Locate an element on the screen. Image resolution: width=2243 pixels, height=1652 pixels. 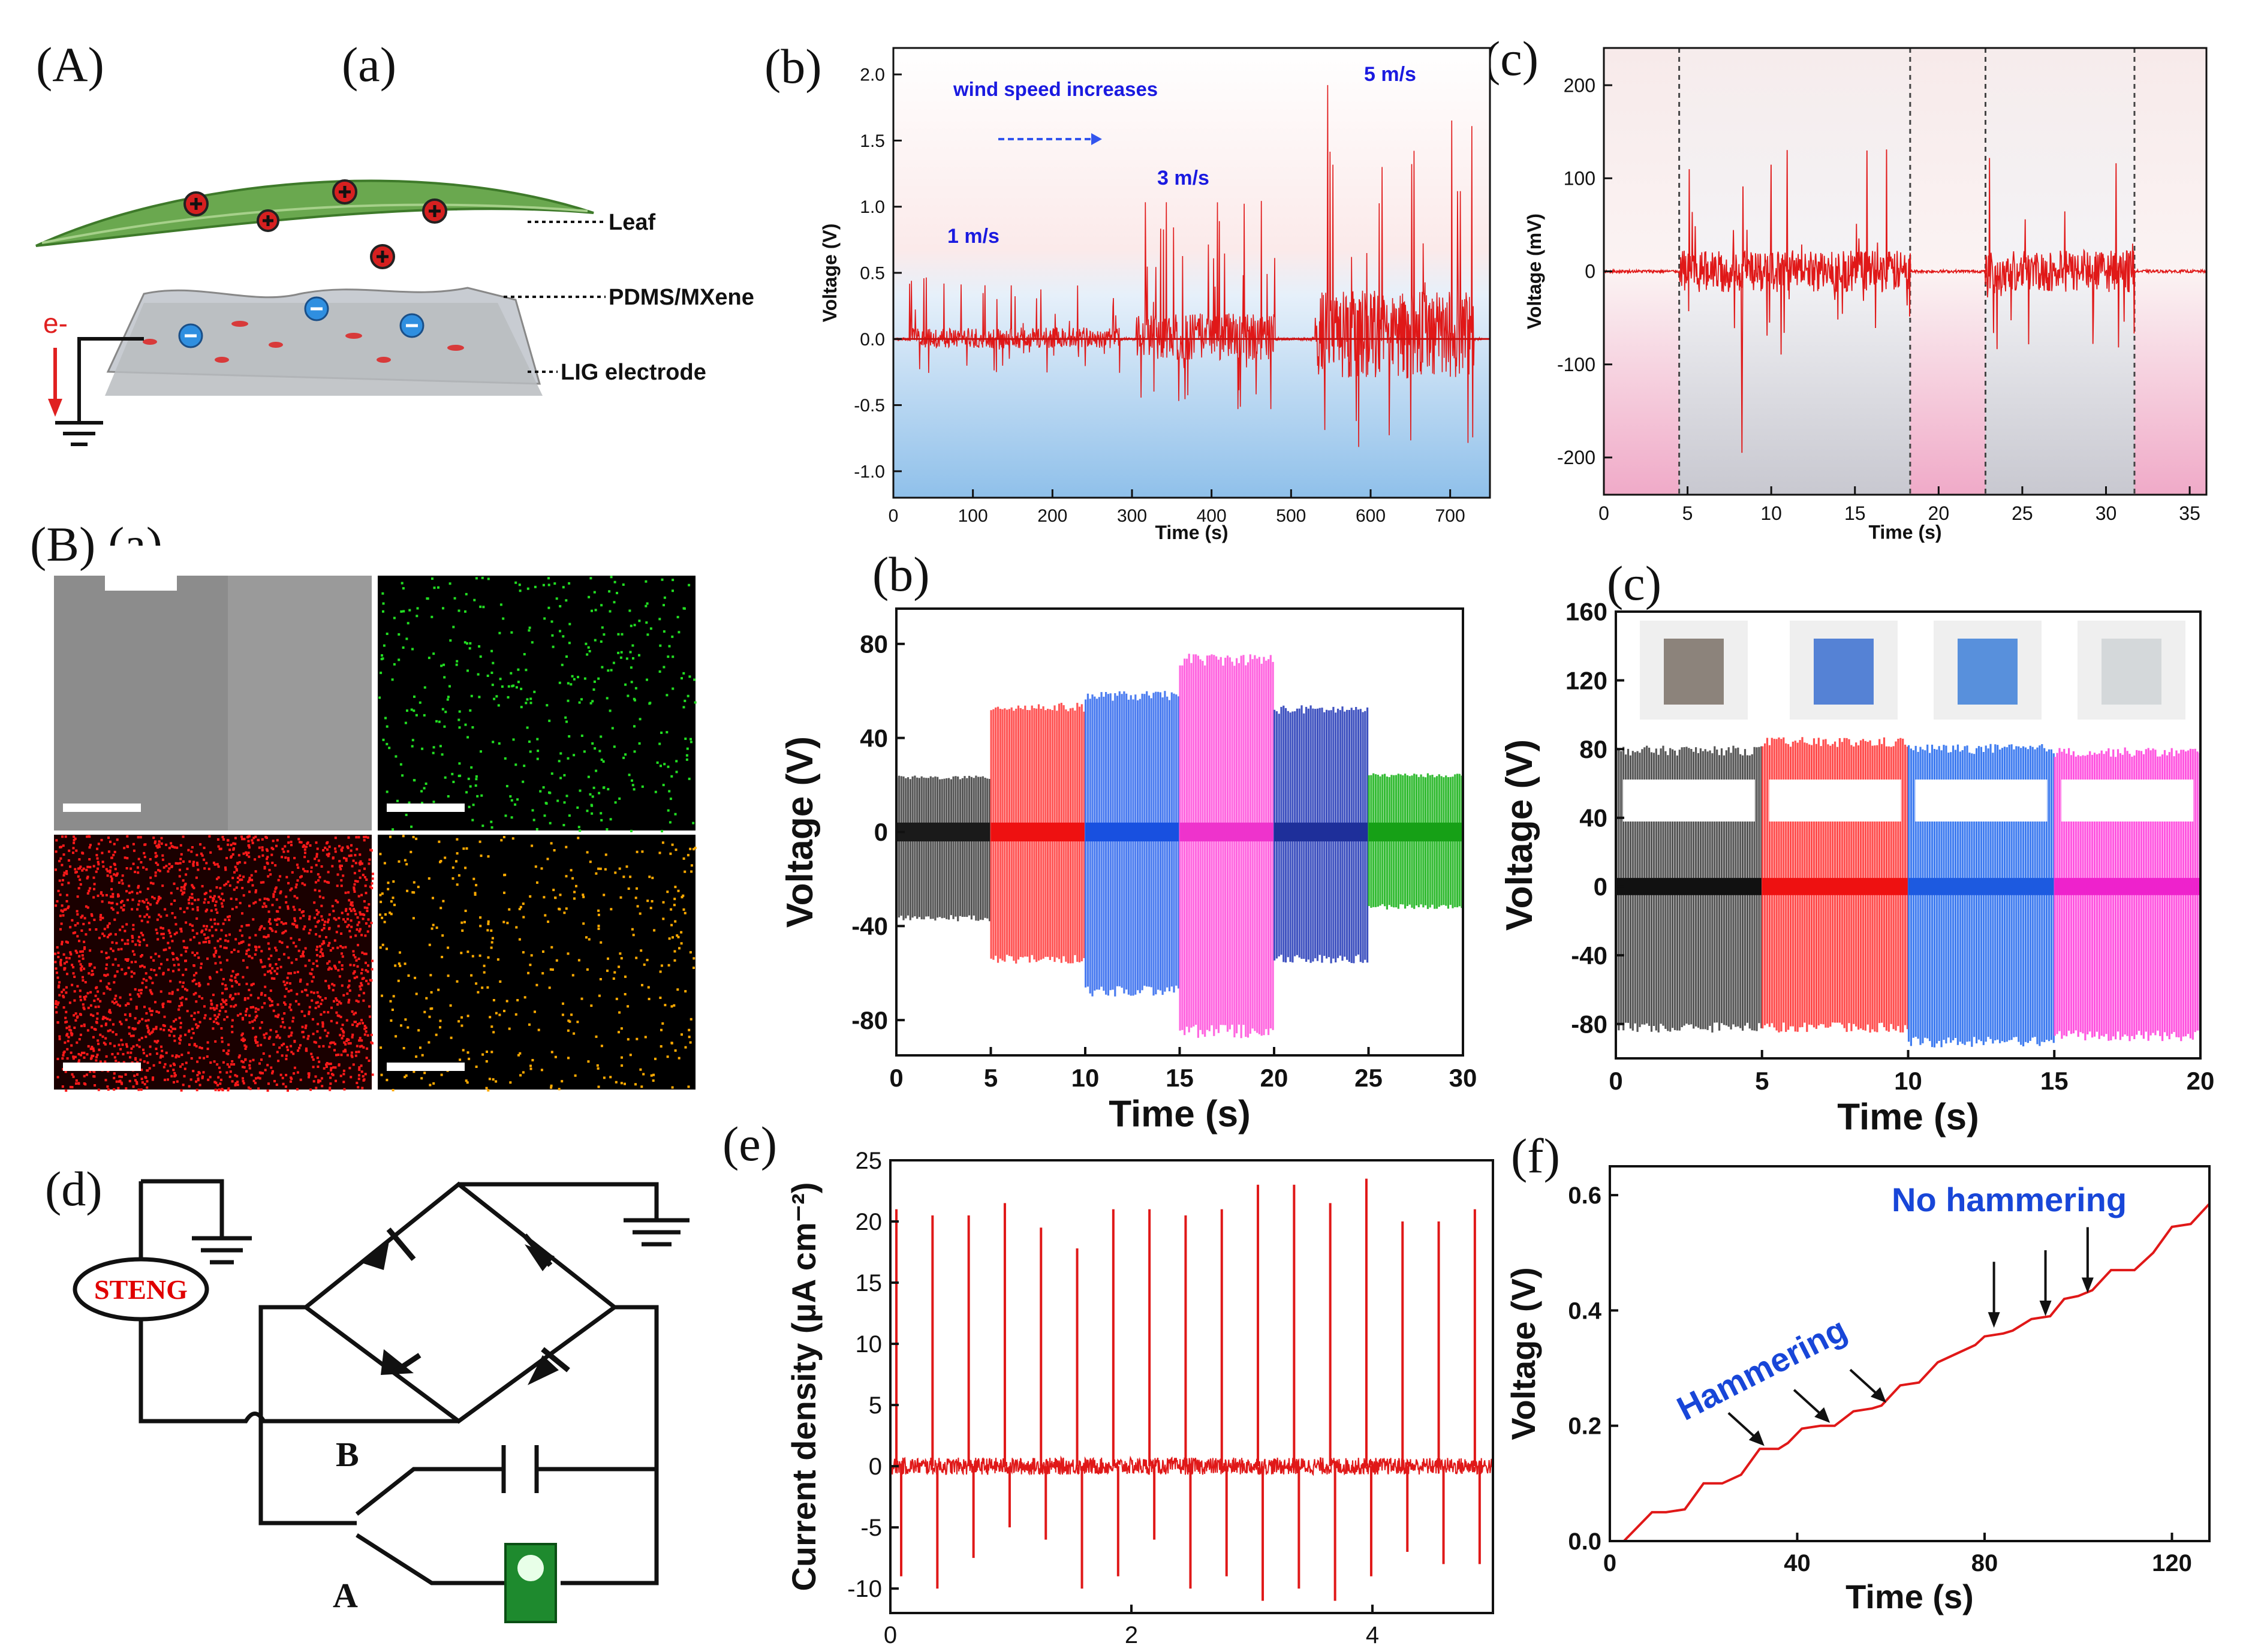
panel-label-d: (d) is located at coordinates (74, 1188).